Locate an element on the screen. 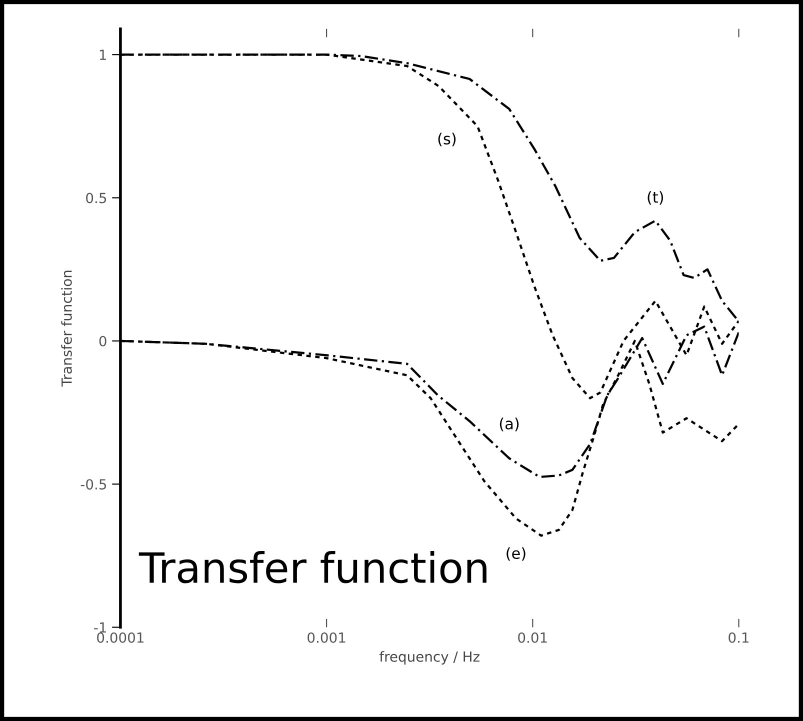  y-tick-label: 0.5 is located at coordinates (96, 198).